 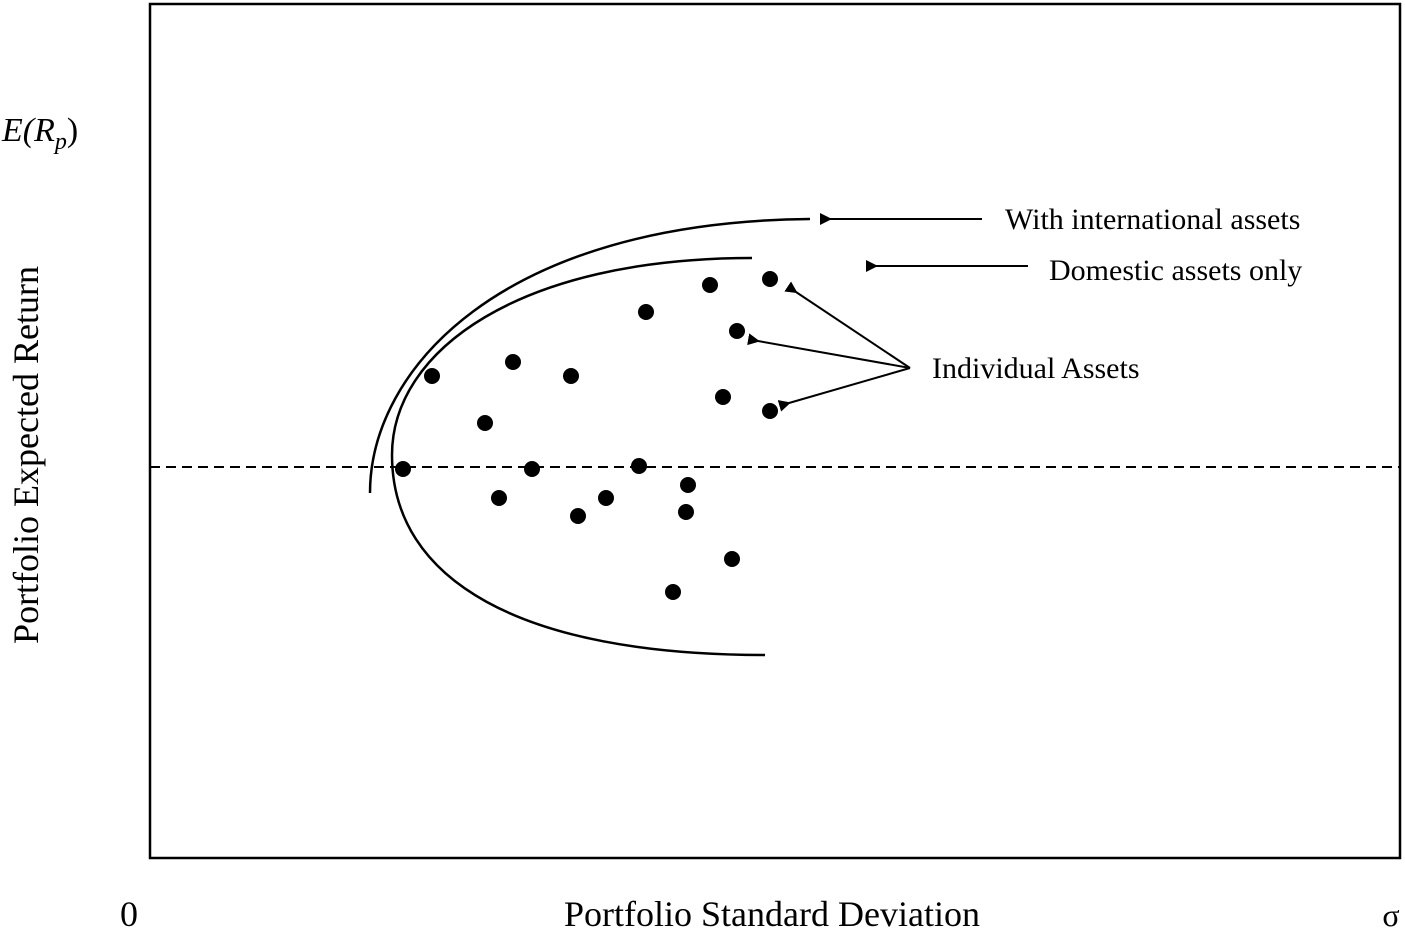 I want to click on annotation-international: With international assets, so click(x=1152, y=219).